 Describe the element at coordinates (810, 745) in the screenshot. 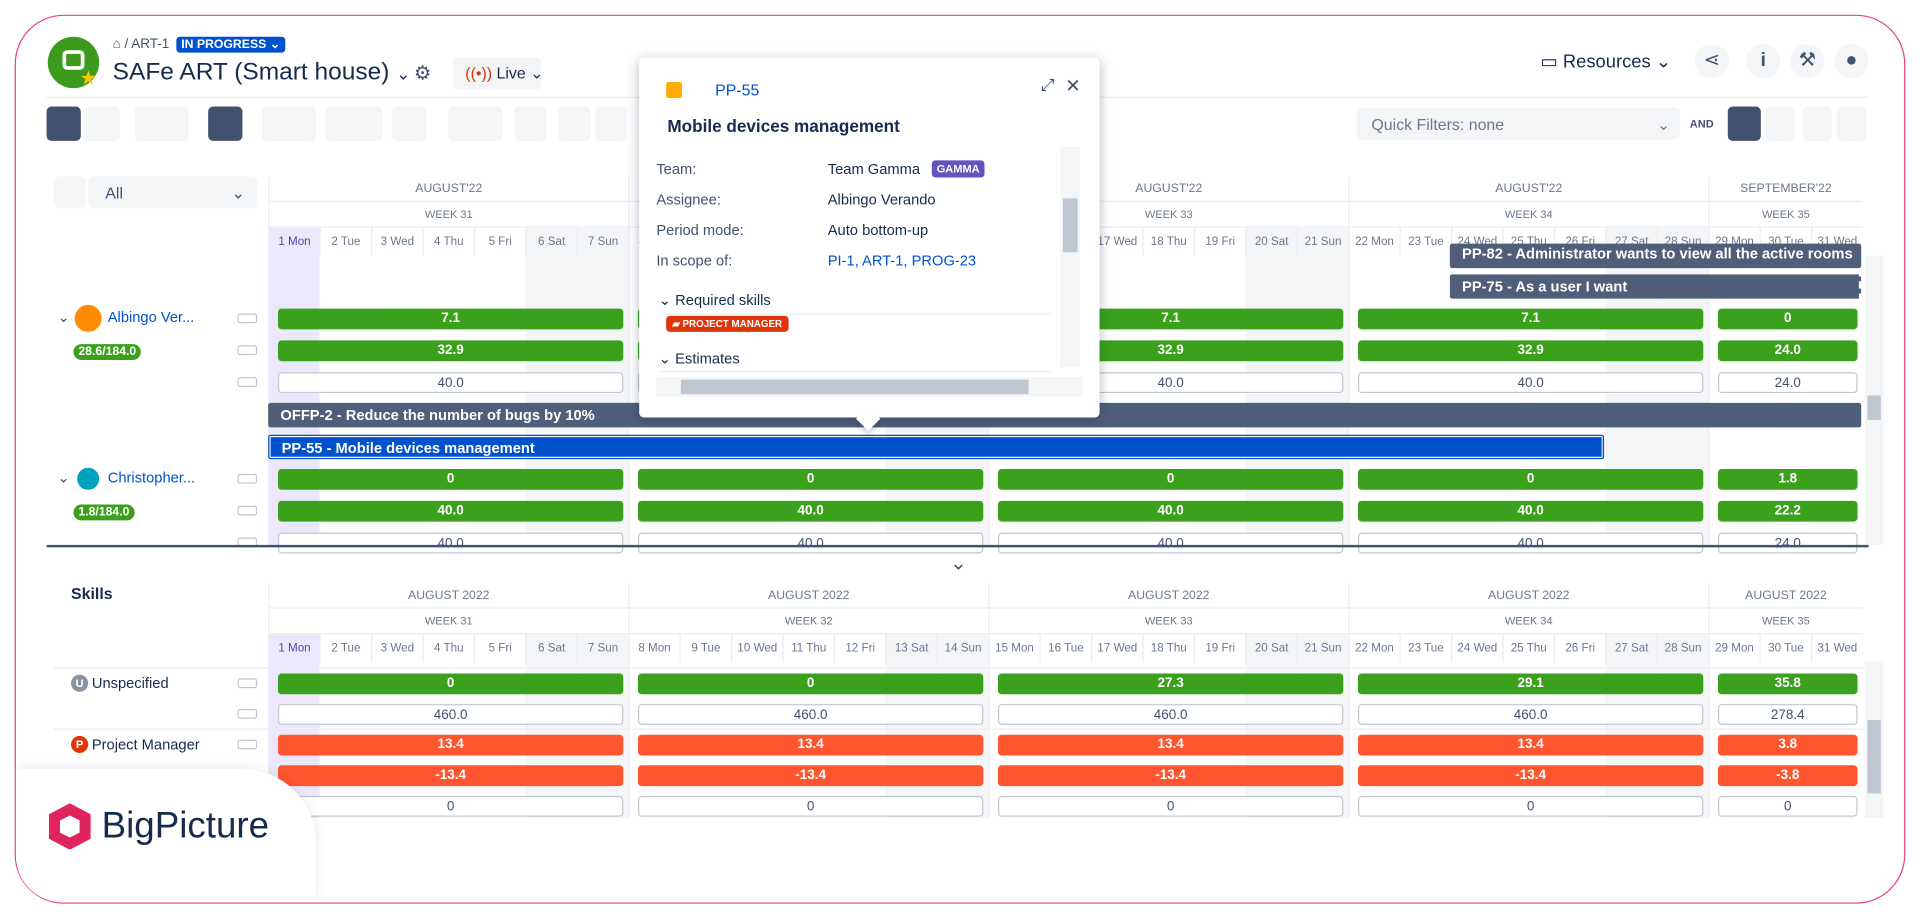

I see `capacity-cell: 13.4` at that location.